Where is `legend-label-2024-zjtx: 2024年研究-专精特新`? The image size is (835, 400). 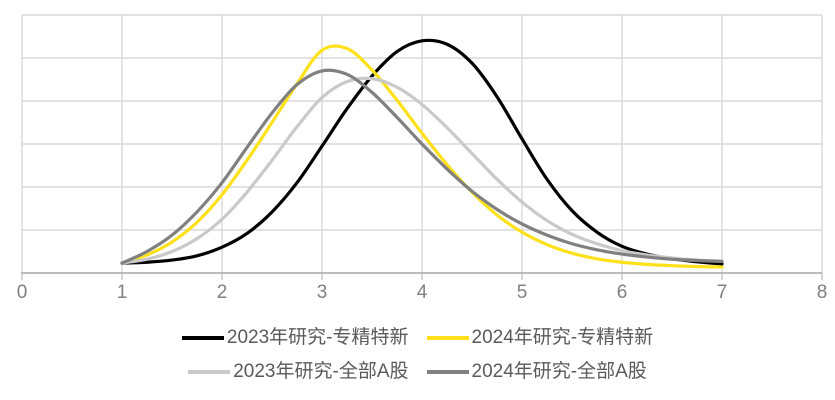 legend-label-2024-zjtx: 2024年研究-专精特新 is located at coordinates (562, 337).